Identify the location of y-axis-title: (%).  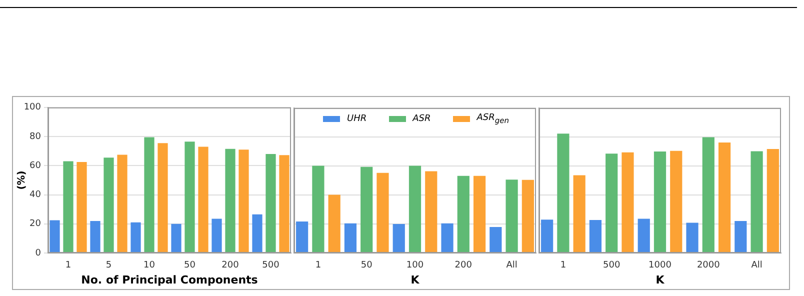
(22, 180).